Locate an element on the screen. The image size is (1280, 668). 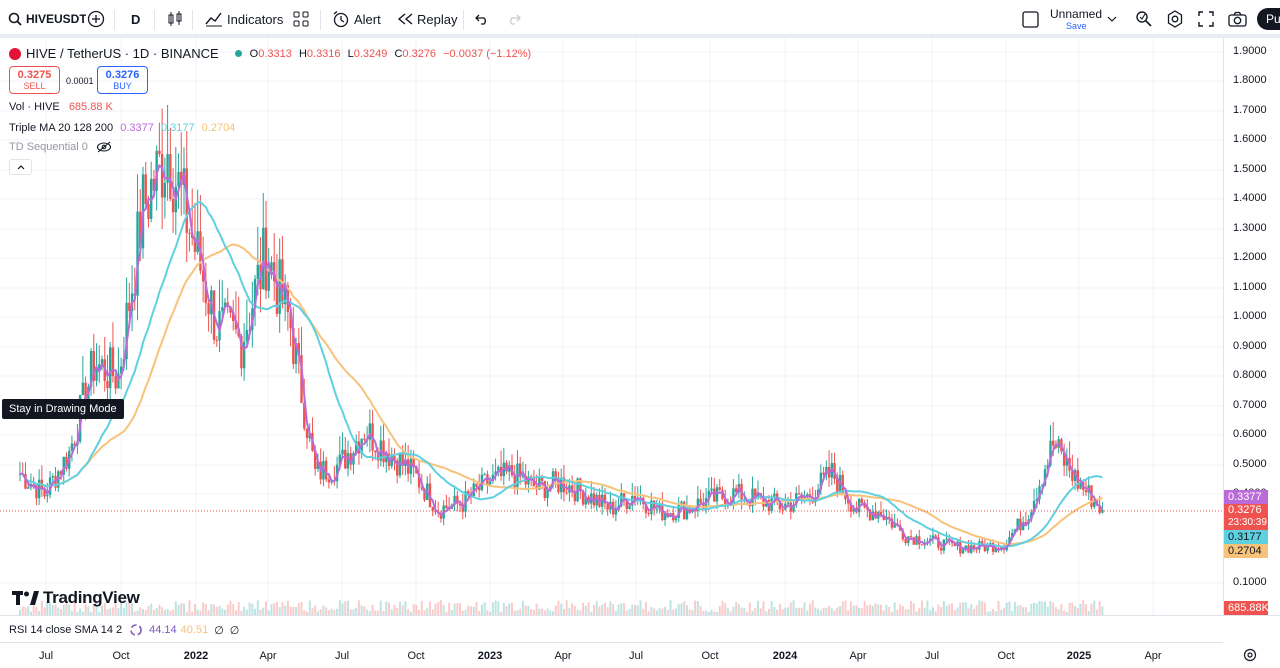
layout-name-button: Unnamed Save is located at coordinates (1076, 19).